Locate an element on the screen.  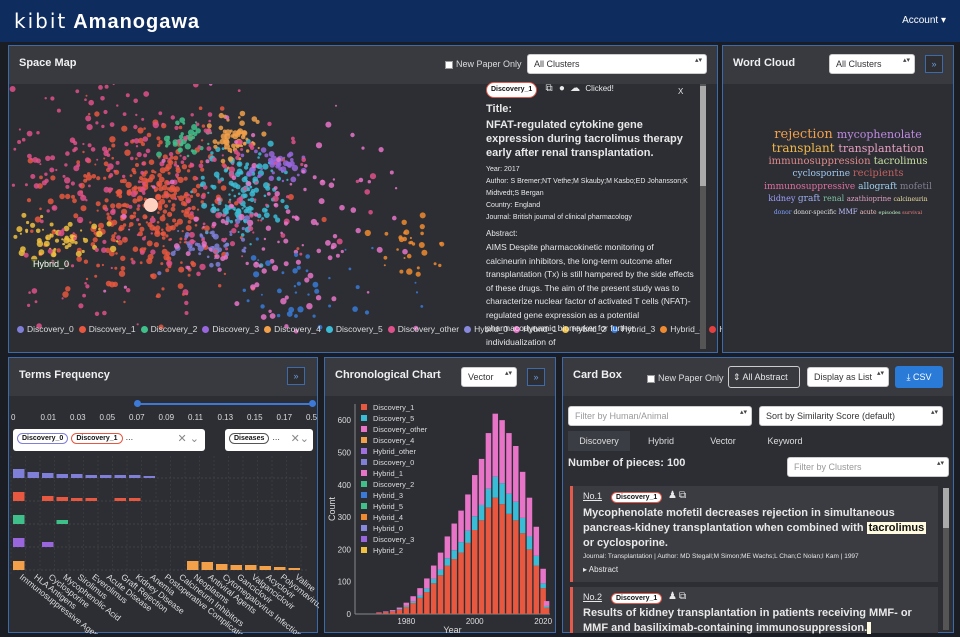
tab-hybrid: Hybrid is located at coordinates (660, 441).